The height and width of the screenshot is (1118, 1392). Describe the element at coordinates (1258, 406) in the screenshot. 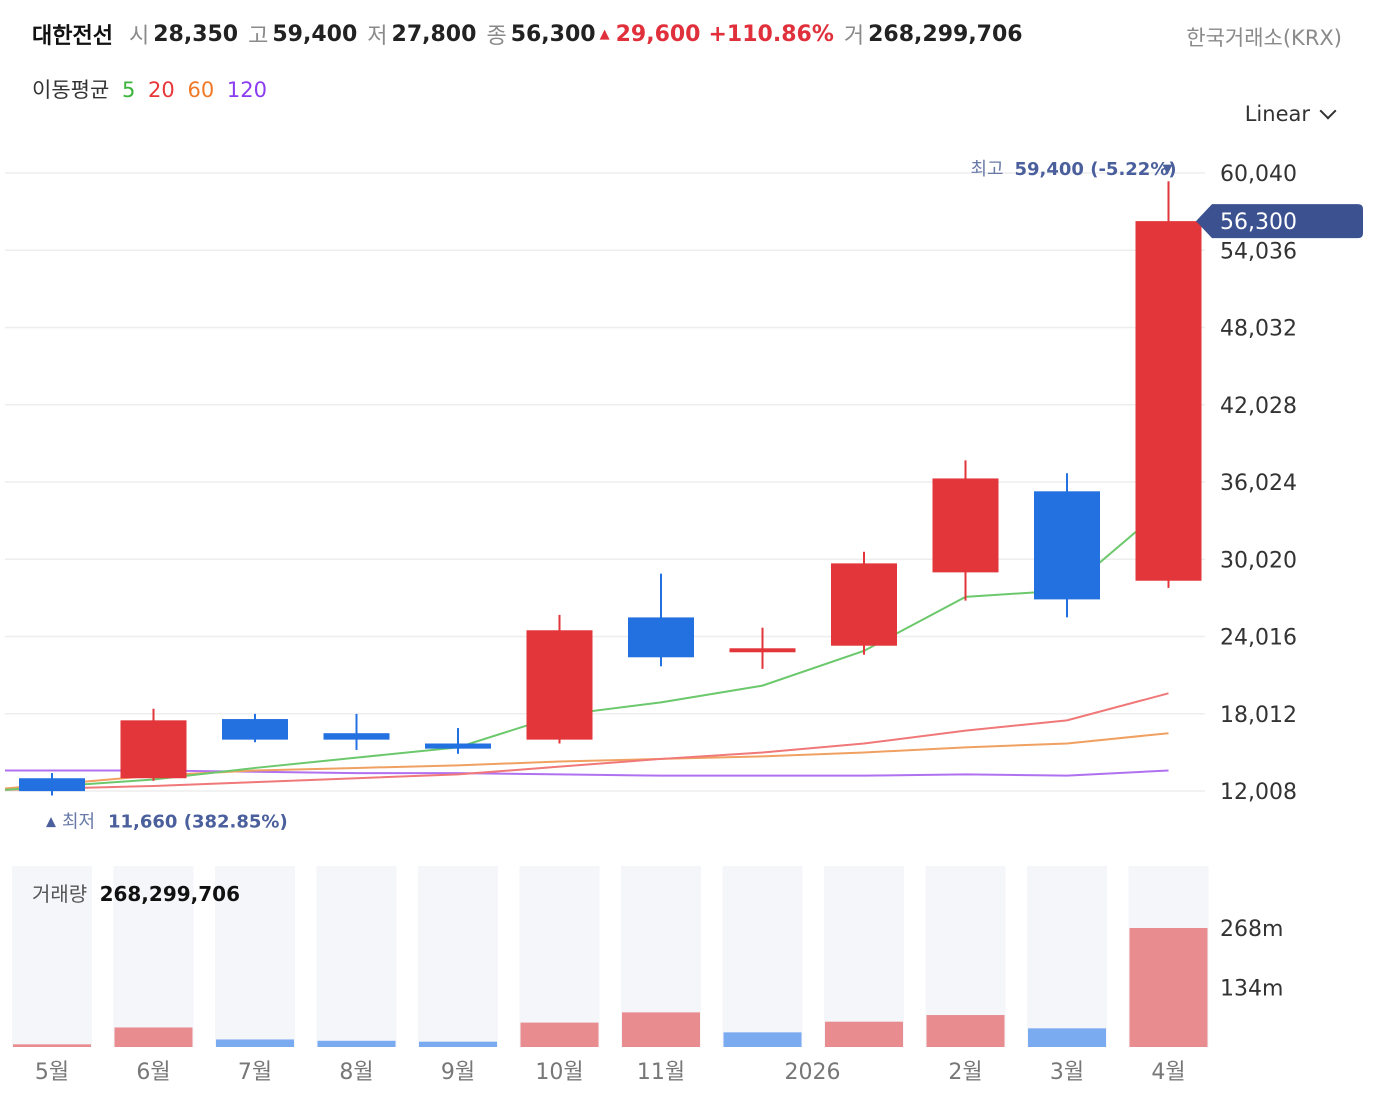

I see `y-tick-label: 42,028` at that location.